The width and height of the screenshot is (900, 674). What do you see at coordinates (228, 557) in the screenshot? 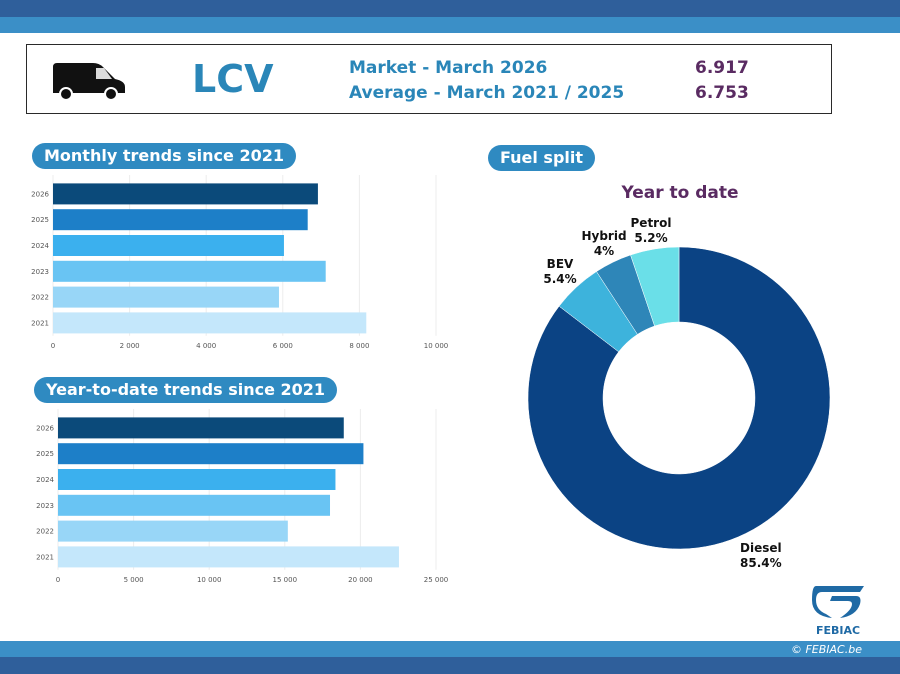
I see `chart1-bar-2021` at bounding box center [228, 557].